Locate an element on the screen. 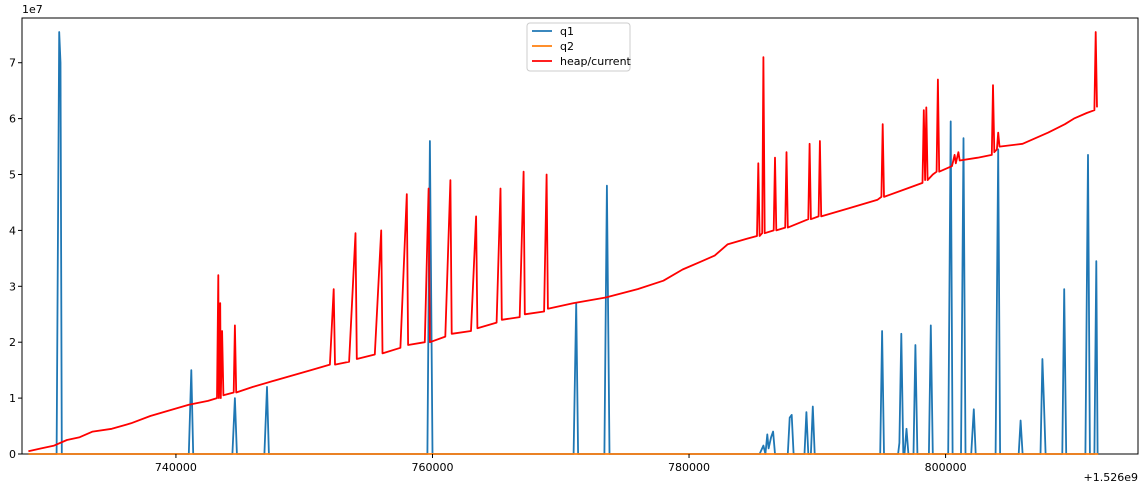  y-tick-label: 3 is located at coordinates (12, 286).